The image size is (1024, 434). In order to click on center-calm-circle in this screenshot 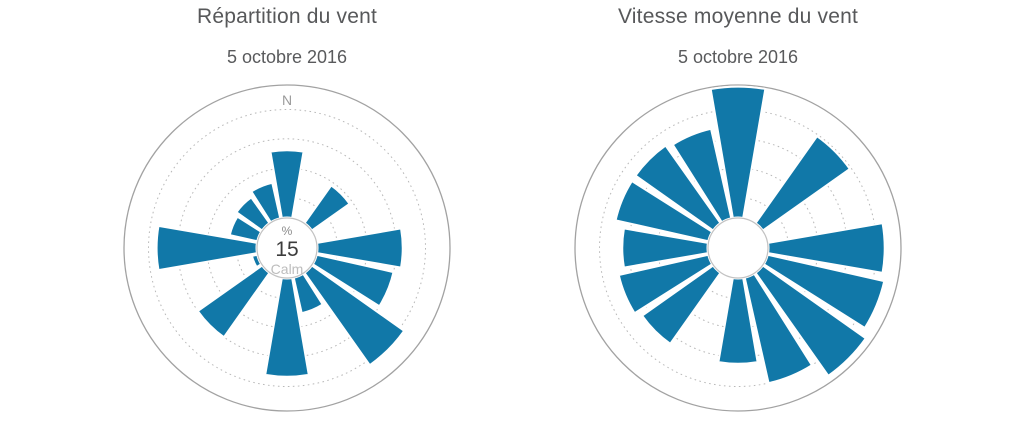, I will do `click(287, 248)`.